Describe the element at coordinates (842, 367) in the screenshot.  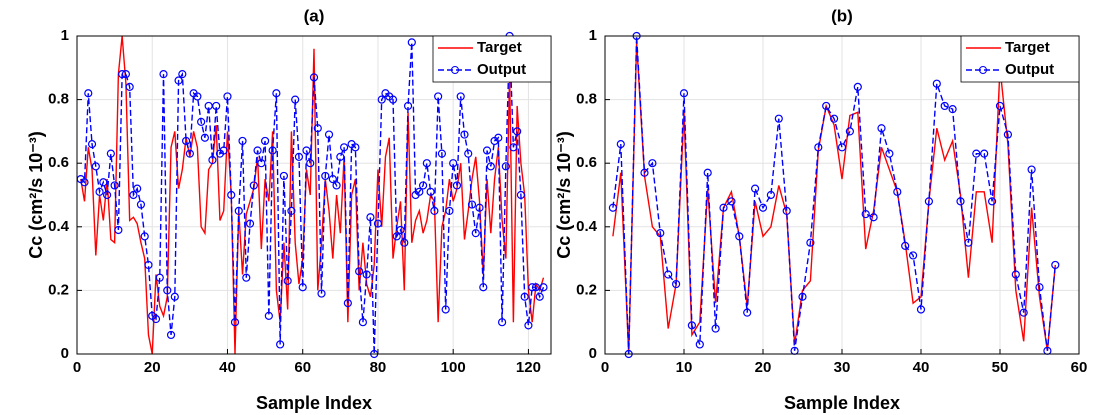
I see `x-tick-label: 30` at that location.